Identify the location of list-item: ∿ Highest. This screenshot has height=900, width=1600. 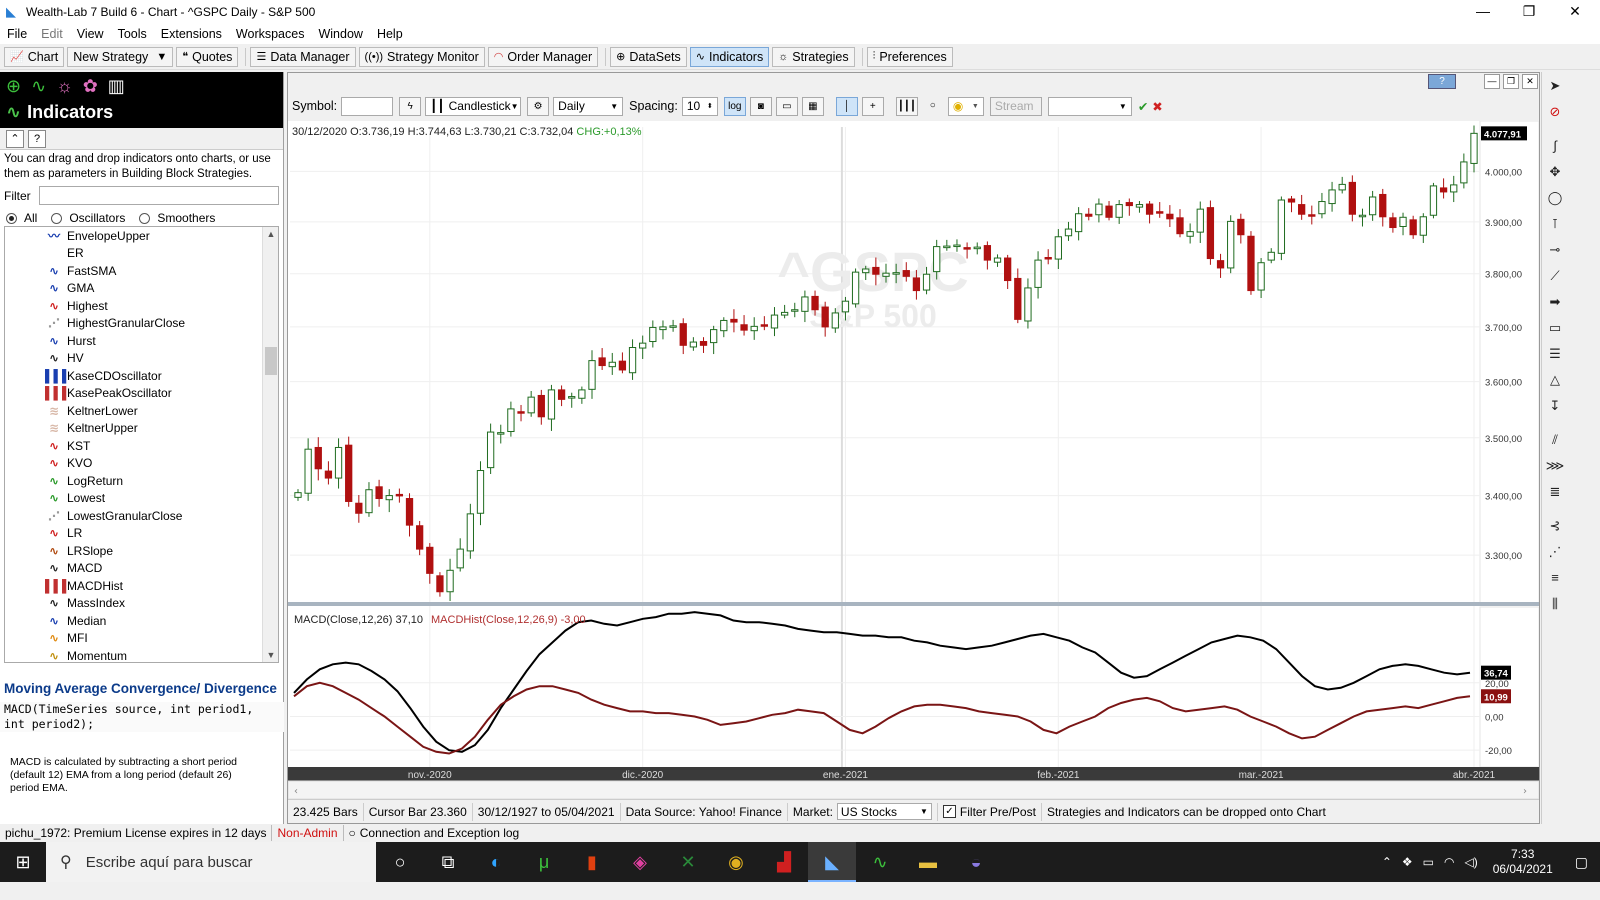
(141, 306).